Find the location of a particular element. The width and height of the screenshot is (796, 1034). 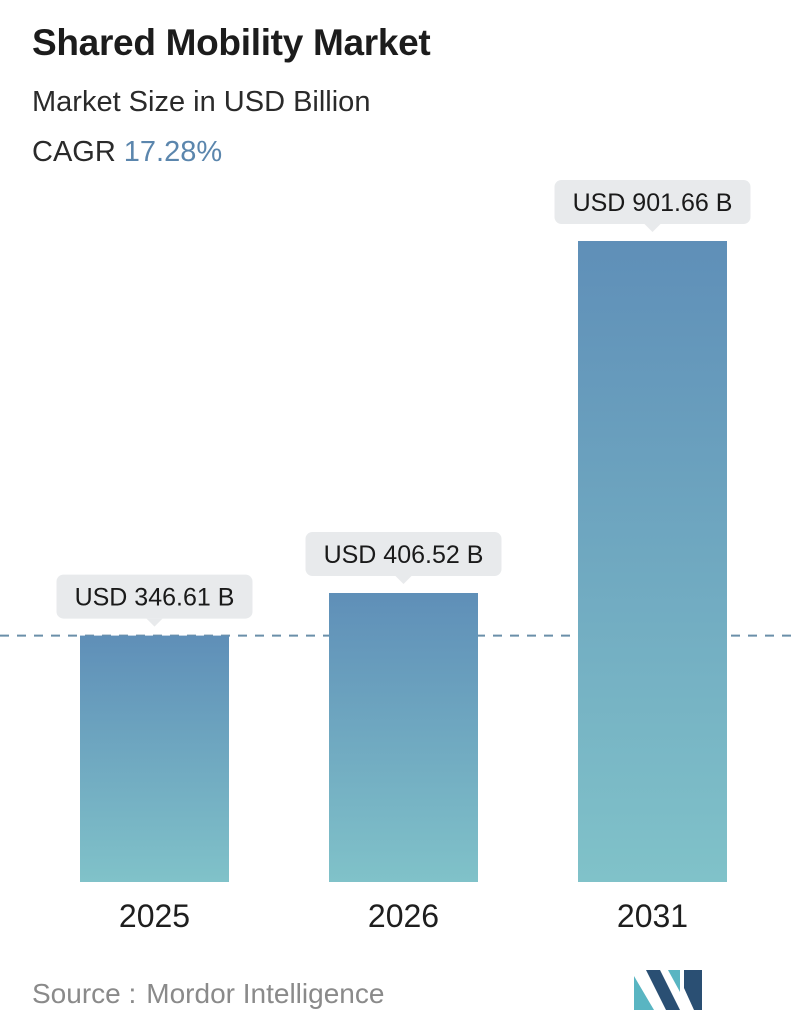

bar-2025 is located at coordinates (154, 758).